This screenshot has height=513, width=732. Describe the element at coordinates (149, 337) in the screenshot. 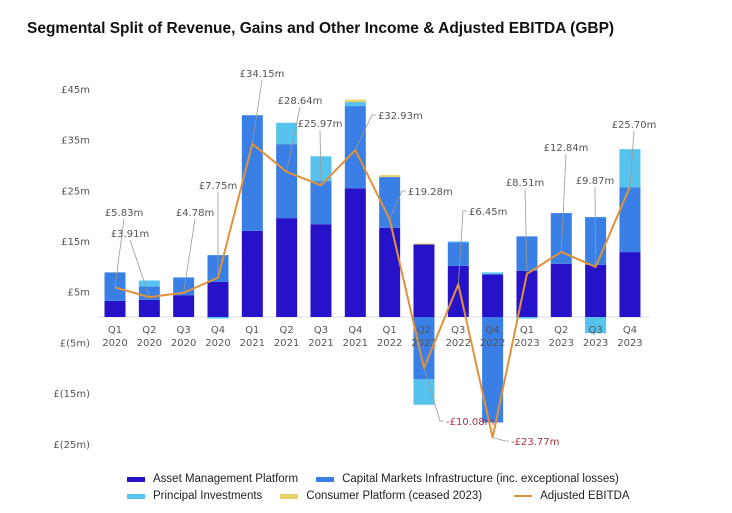

I see `x-tick-label: Q2 2020` at that location.